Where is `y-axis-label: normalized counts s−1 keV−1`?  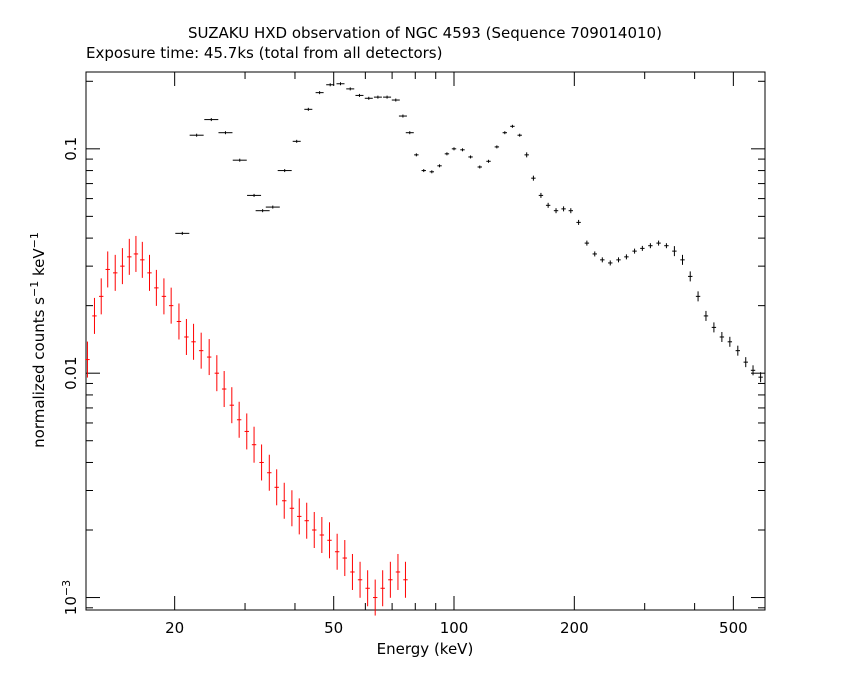 y-axis-label: normalized counts s−1 keV−1 is located at coordinates (38, 340).